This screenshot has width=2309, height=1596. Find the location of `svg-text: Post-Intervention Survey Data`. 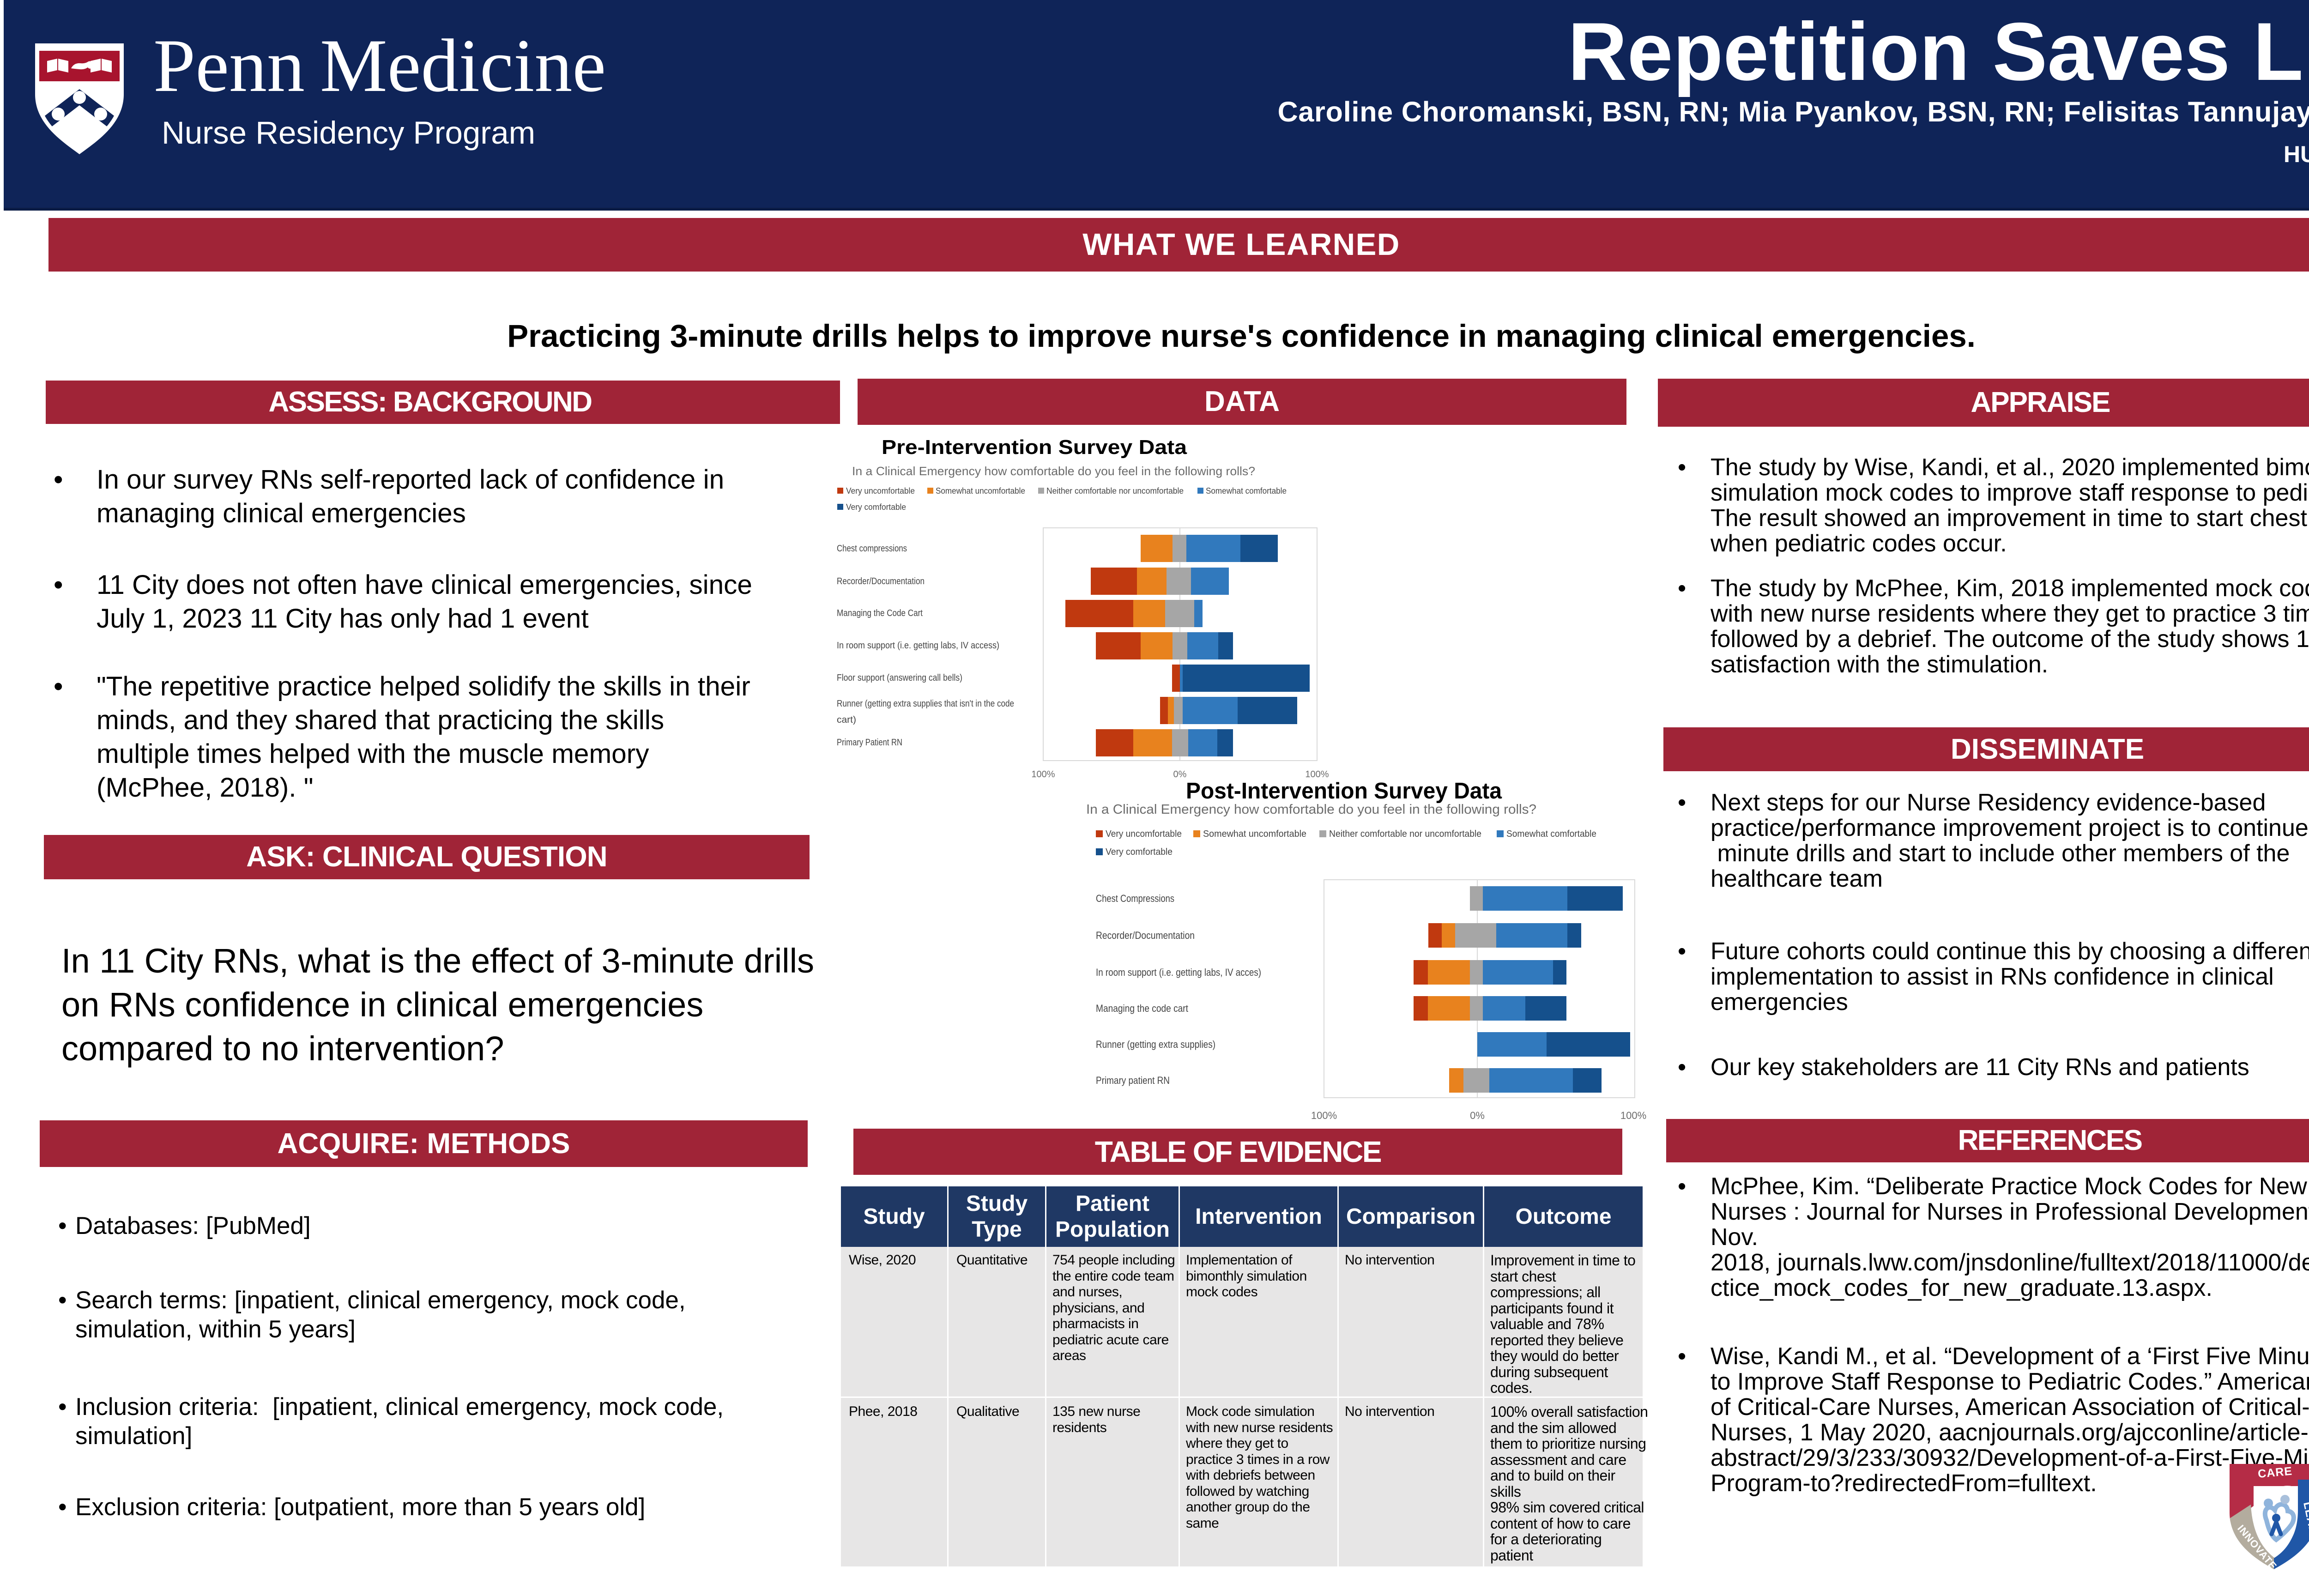

svg-text: Post-Intervention Survey Data is located at coordinates (1344, 792).